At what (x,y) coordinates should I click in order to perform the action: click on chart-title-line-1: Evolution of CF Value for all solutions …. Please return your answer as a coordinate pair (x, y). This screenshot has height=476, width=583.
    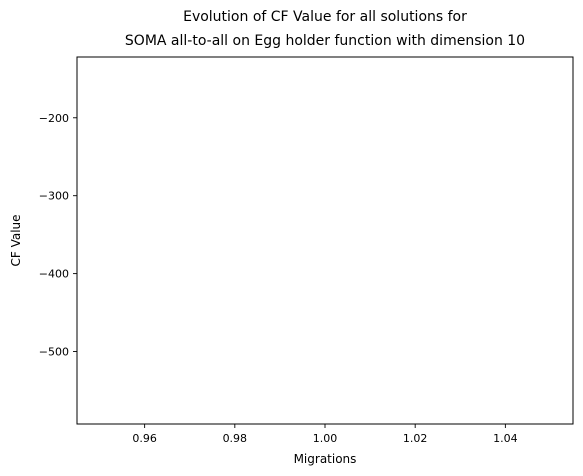
    Looking at the image, I should click on (325, 17).